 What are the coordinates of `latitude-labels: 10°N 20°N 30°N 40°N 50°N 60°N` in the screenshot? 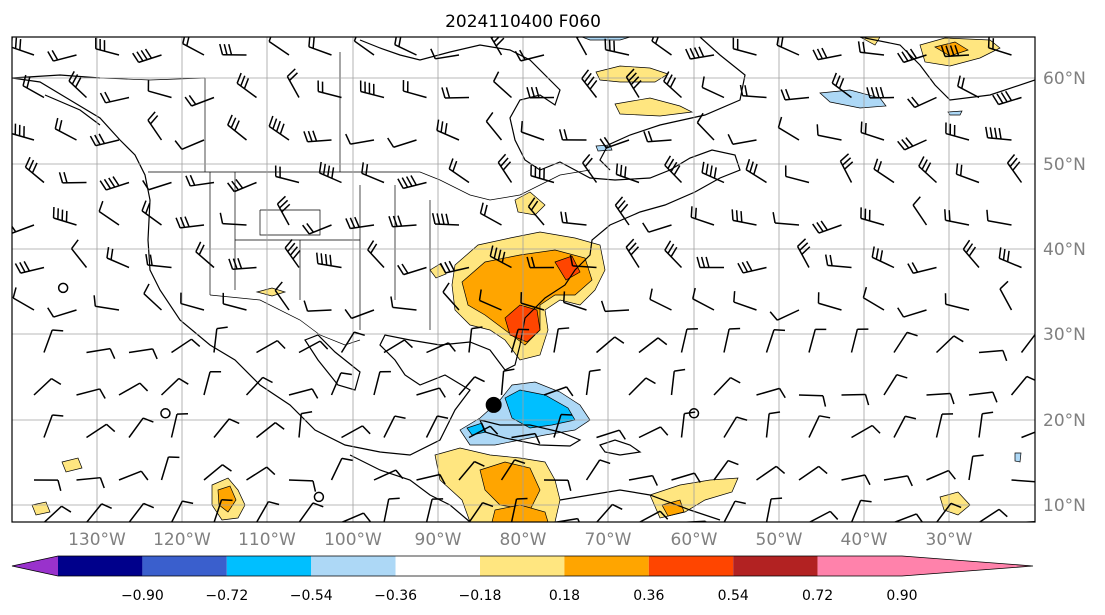 It's located at (1064, 292).